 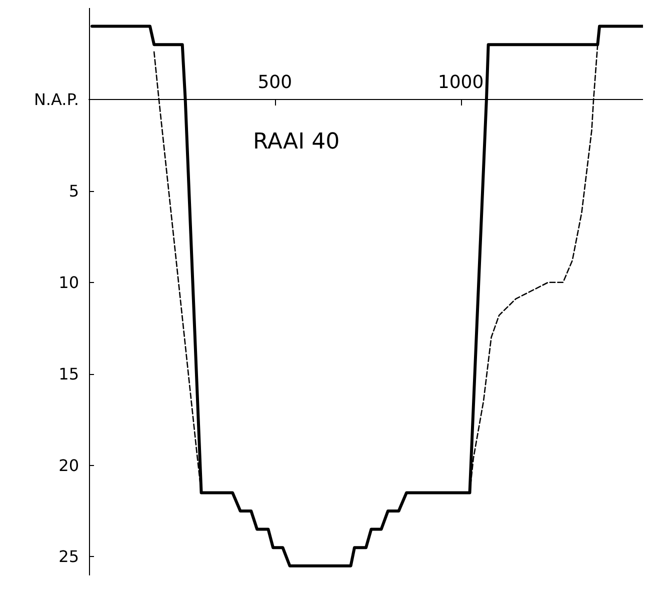 I want to click on text: RAAI 40, so click(x=296, y=142).